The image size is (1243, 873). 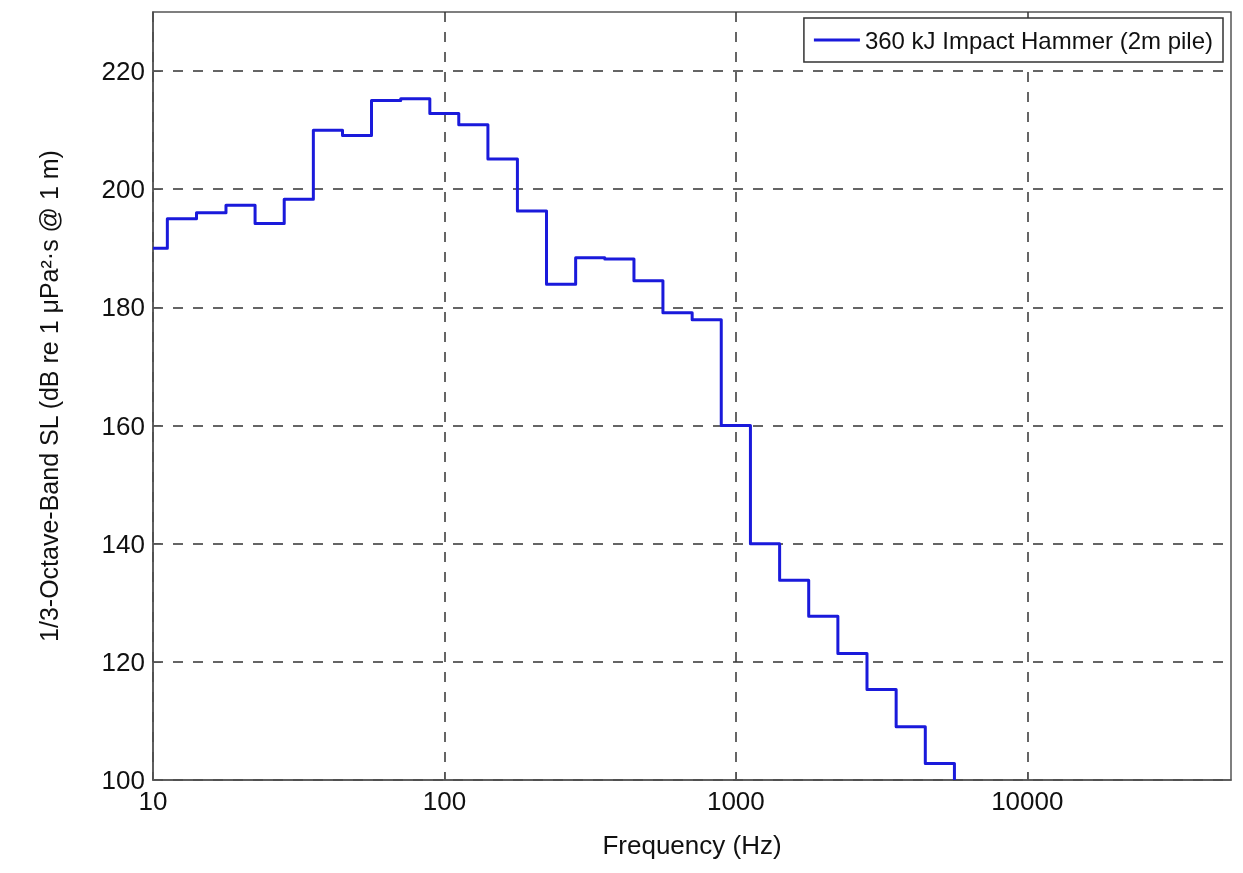 What do you see at coordinates (1038, 40) in the screenshot?
I see `legend-label: 360 kJ Impact Hammer (2m pile)` at bounding box center [1038, 40].